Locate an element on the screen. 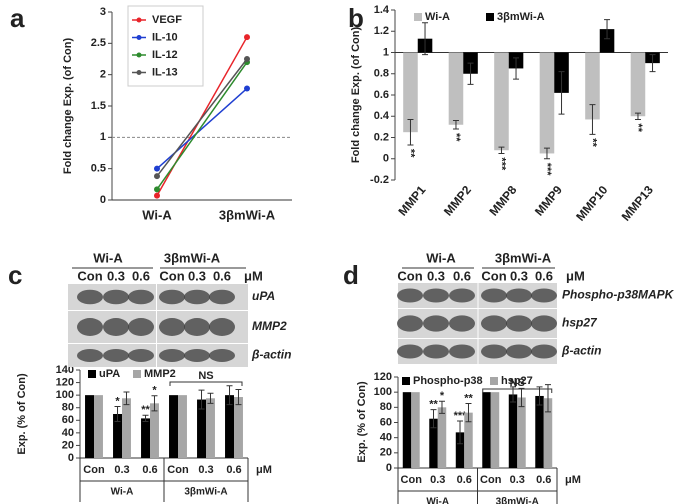 Image resolution: width=685 pixels, height=504 pixels. y-tick-label: 40 is located at coordinates (386, 438).